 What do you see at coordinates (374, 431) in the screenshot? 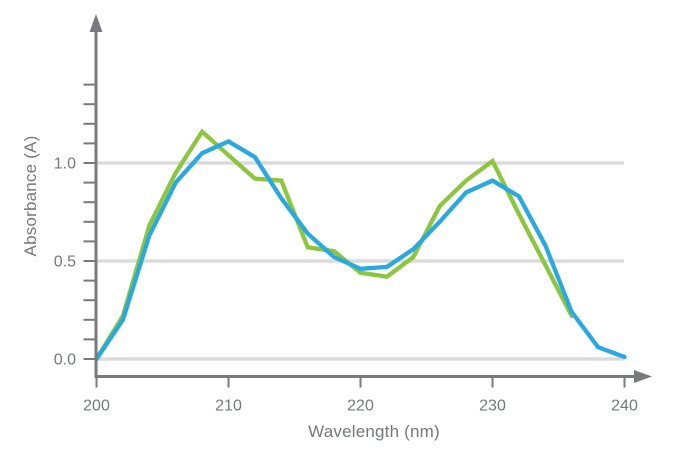
I see `x-axis-title: Wavelength (nm)` at bounding box center [374, 431].